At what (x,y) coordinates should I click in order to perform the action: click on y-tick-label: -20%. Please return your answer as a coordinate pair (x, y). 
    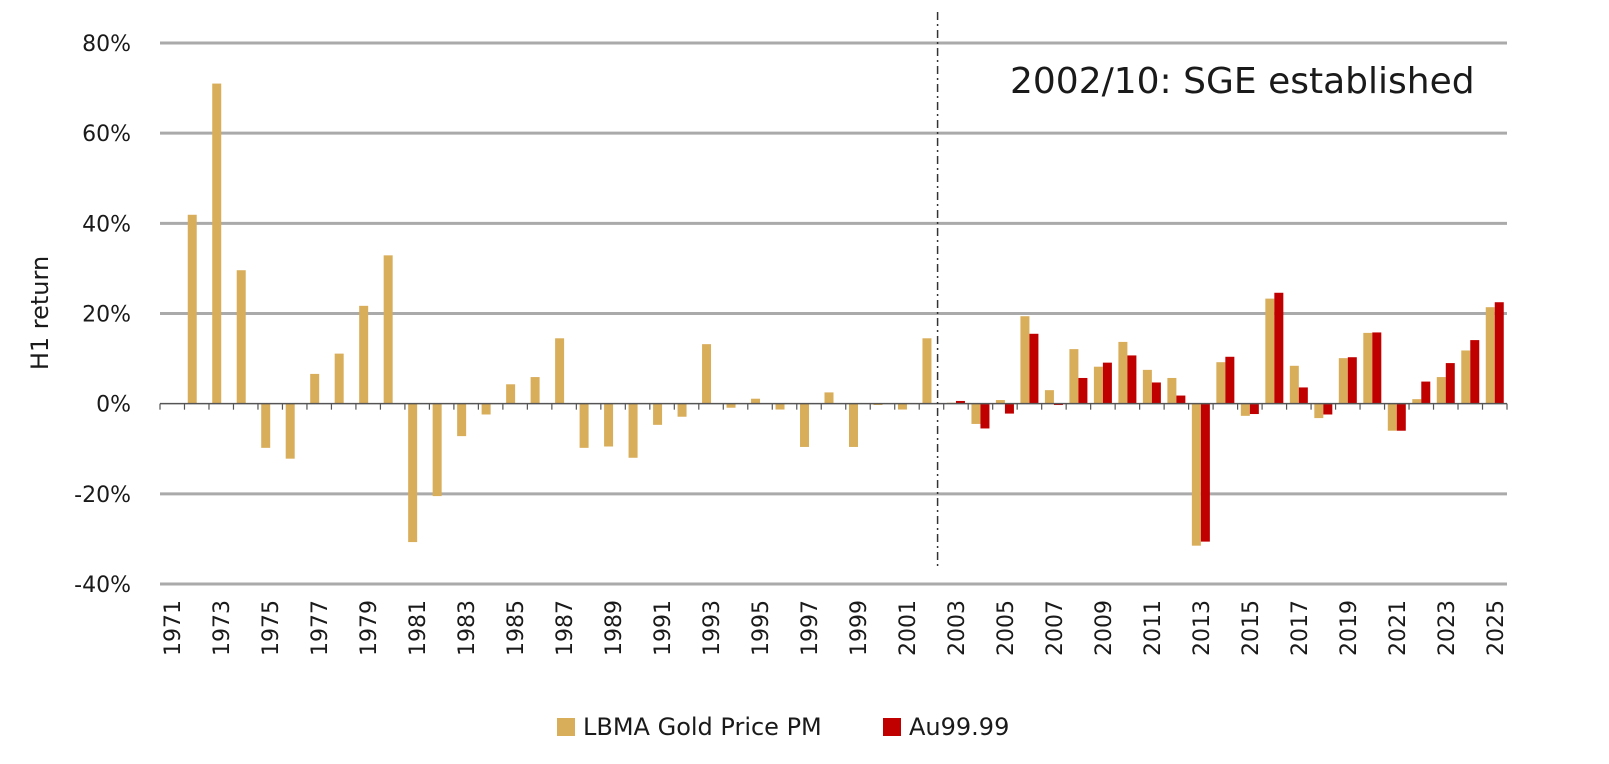
    Looking at the image, I should click on (102, 495).